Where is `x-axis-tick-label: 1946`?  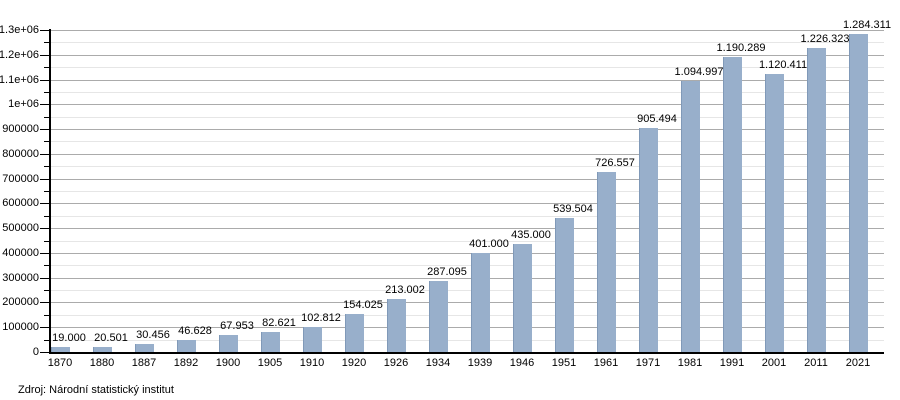 x-axis-tick-label: 1946 is located at coordinates (522, 363).